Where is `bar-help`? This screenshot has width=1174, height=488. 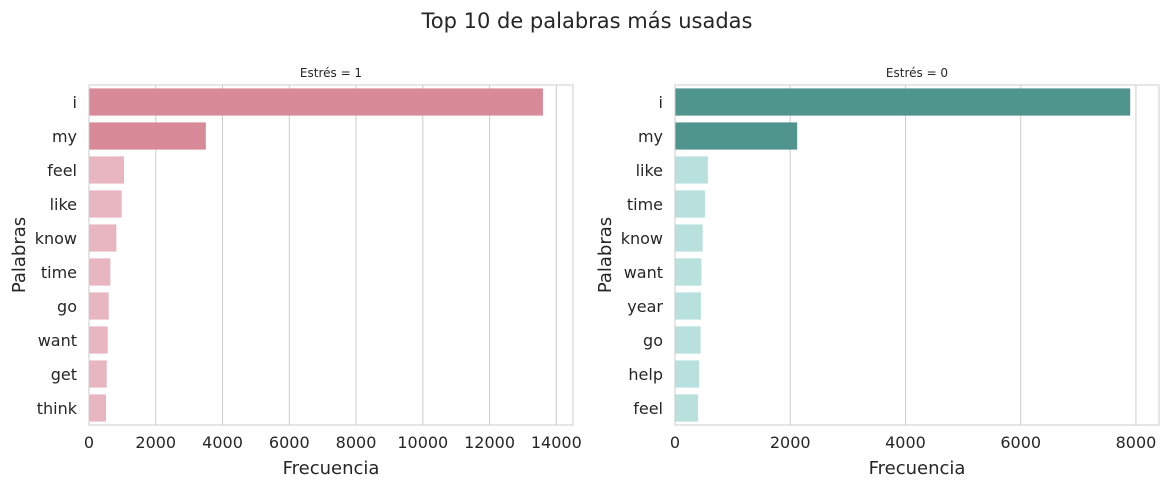 bar-help is located at coordinates (687, 374).